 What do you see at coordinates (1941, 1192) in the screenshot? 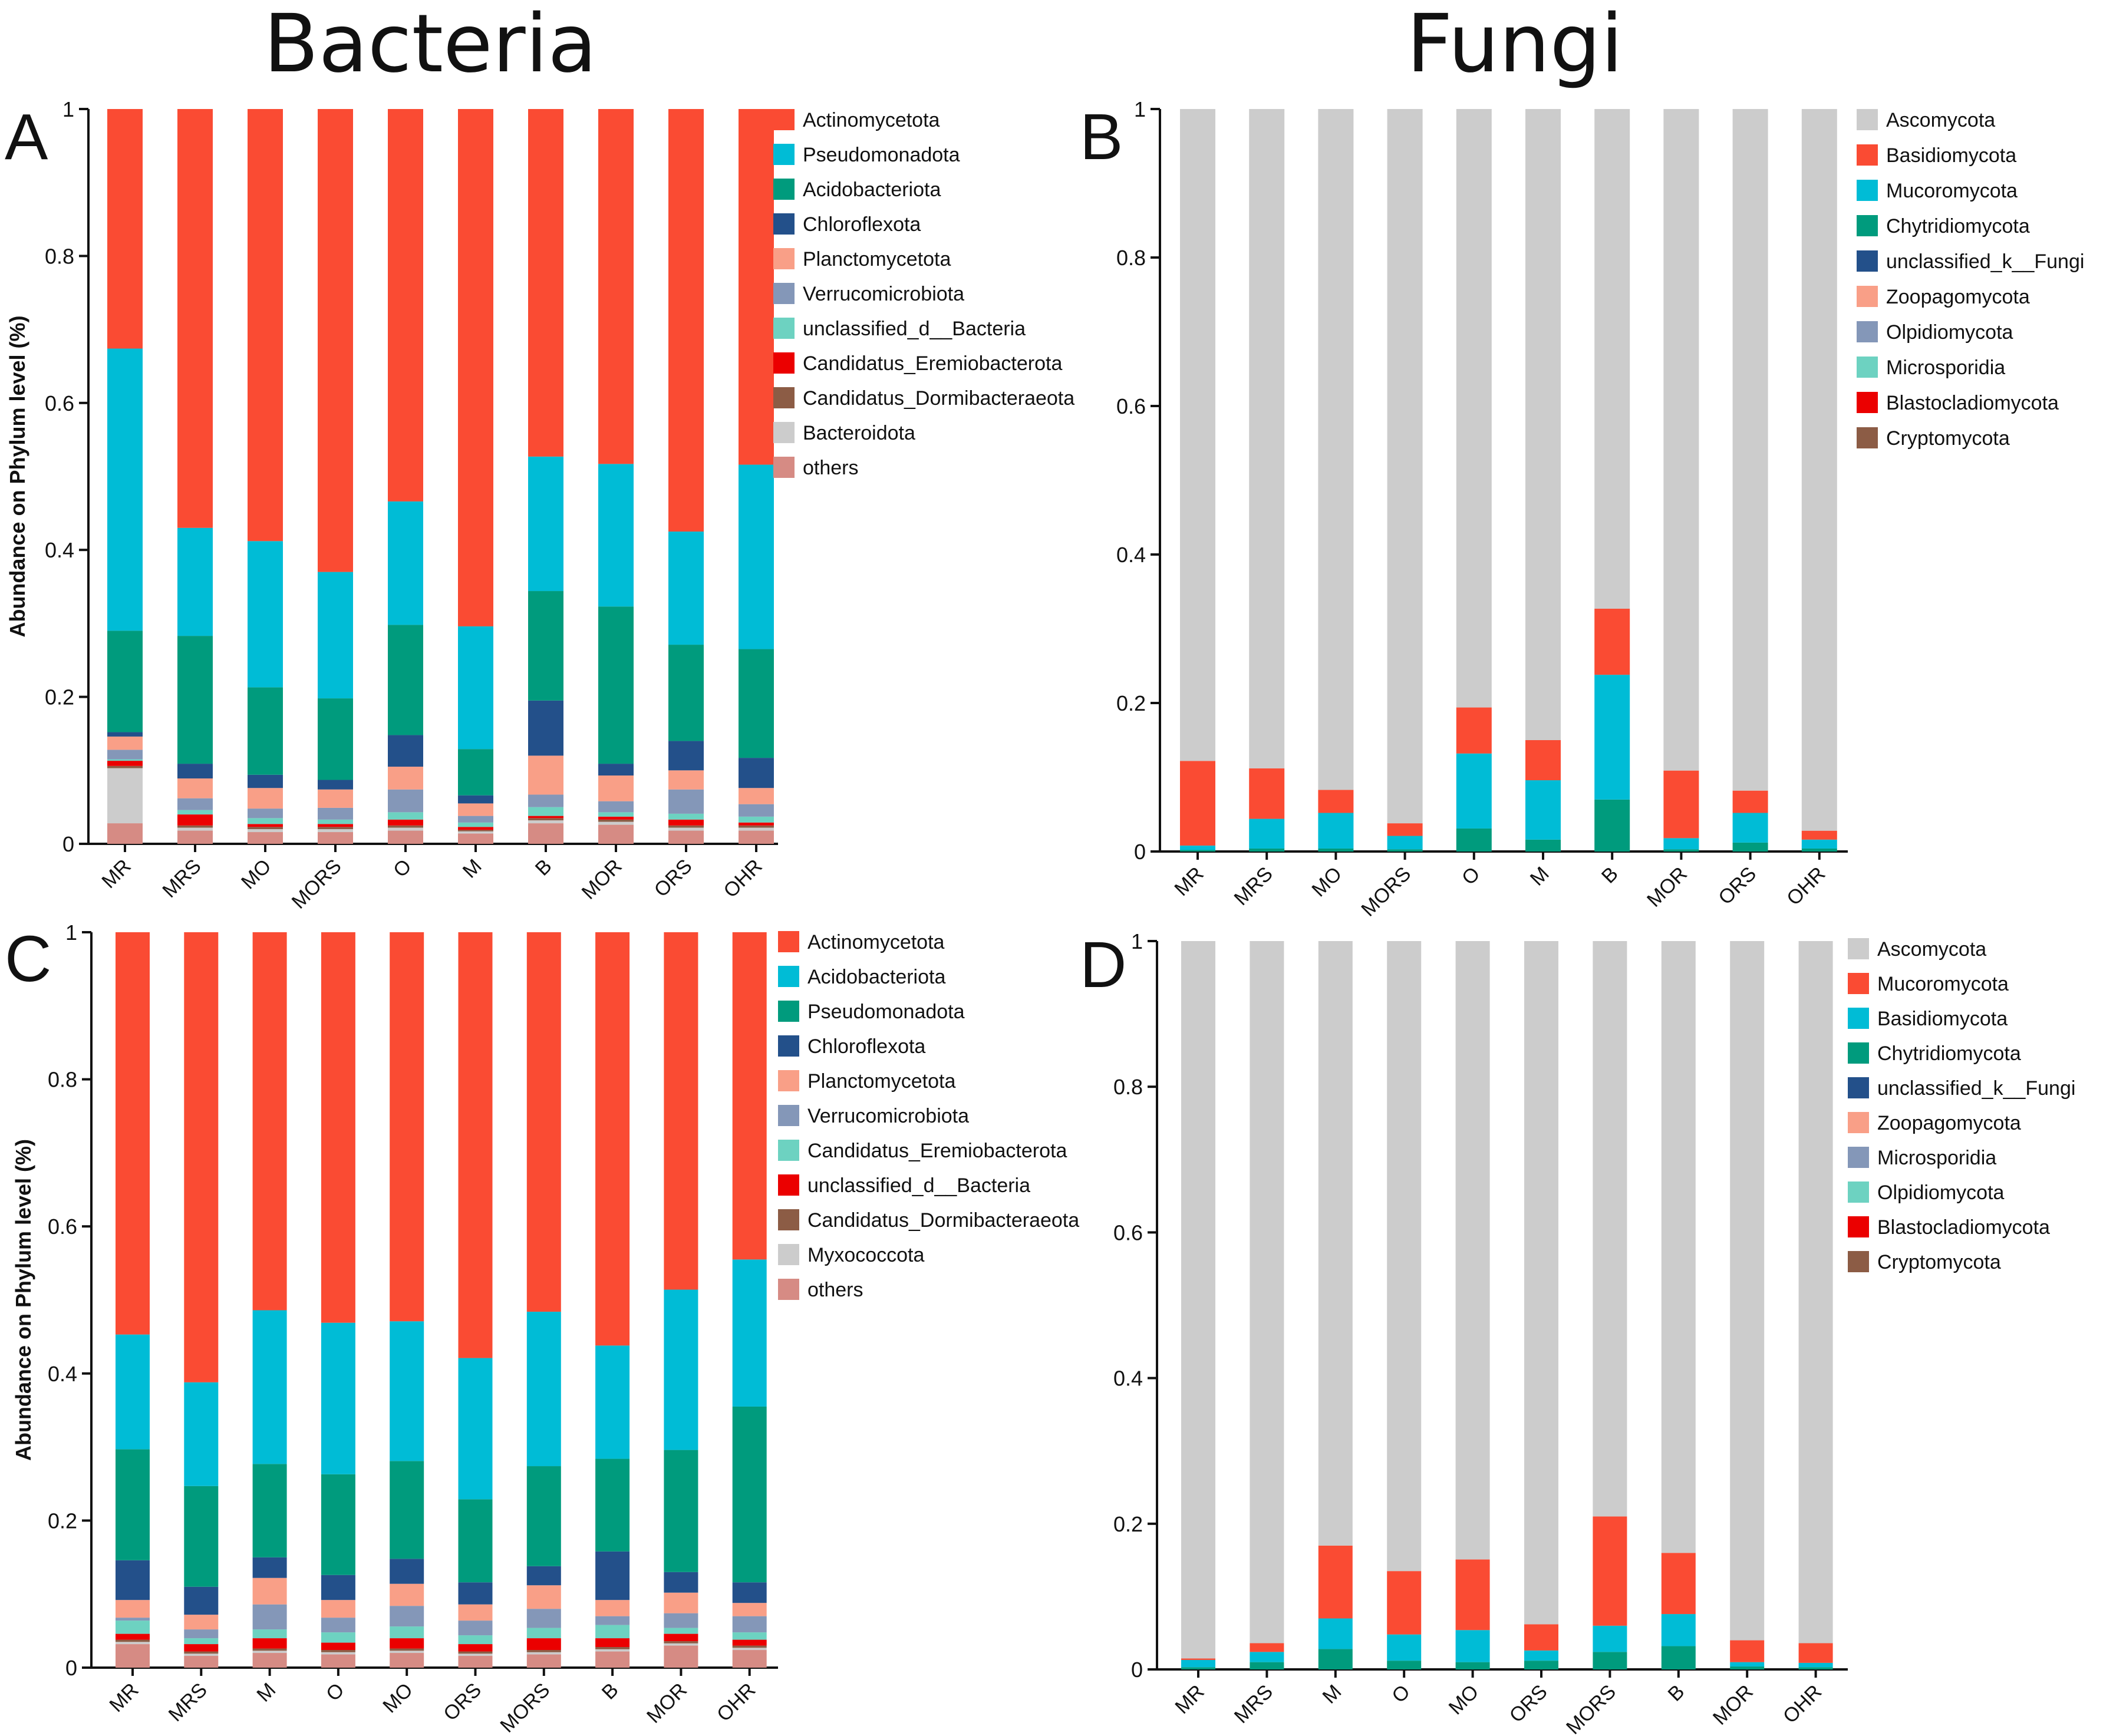
I see `legend-label: Olpidiomycota` at bounding box center [1941, 1192].